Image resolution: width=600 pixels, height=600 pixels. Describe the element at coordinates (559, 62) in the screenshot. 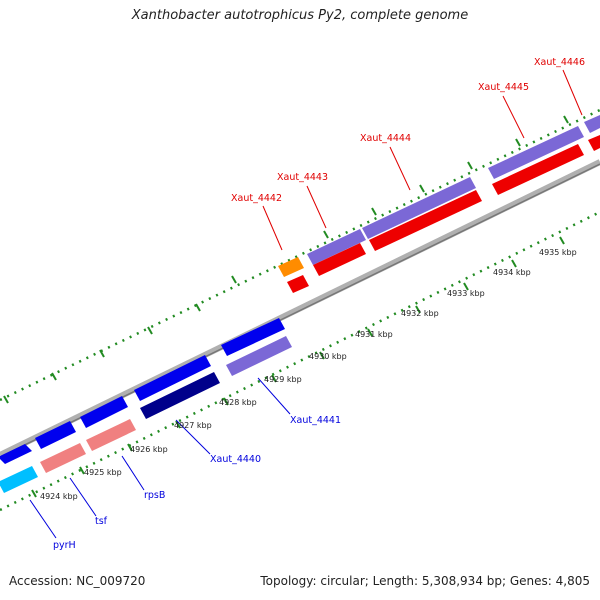

I see `gene-label-xaut-4446: Xaut_4446` at that location.